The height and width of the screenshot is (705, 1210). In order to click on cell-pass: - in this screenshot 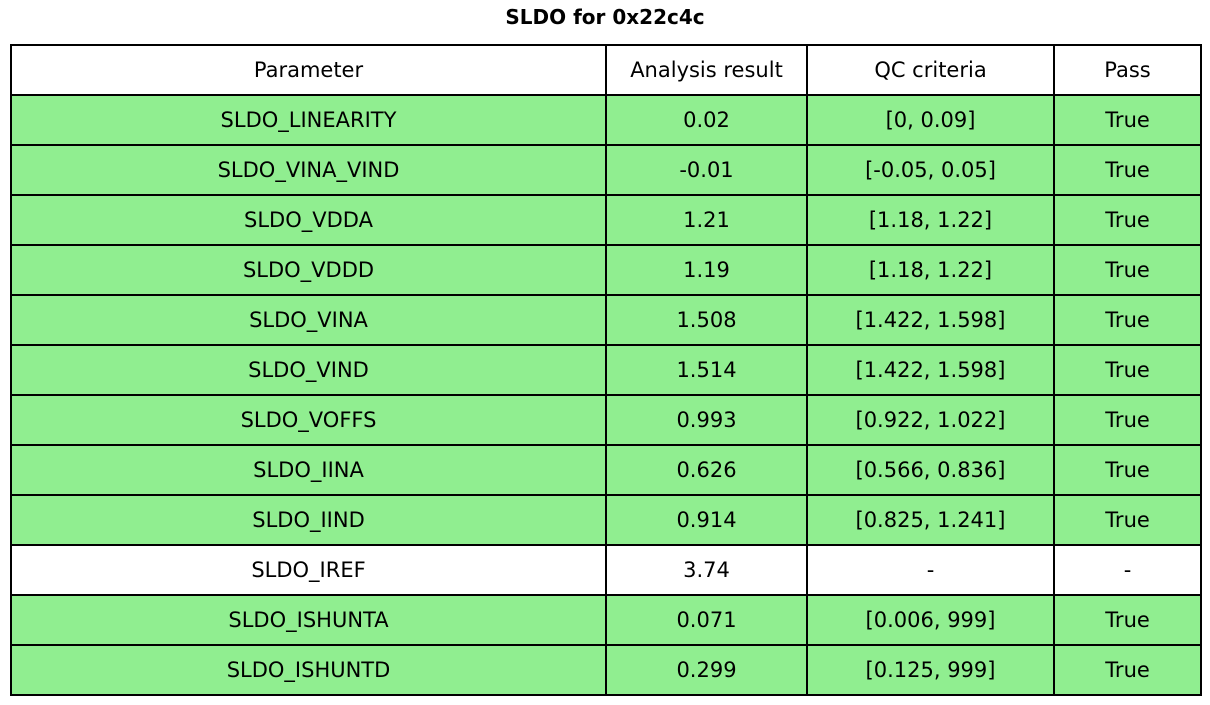, I will do `click(1127, 570)`.